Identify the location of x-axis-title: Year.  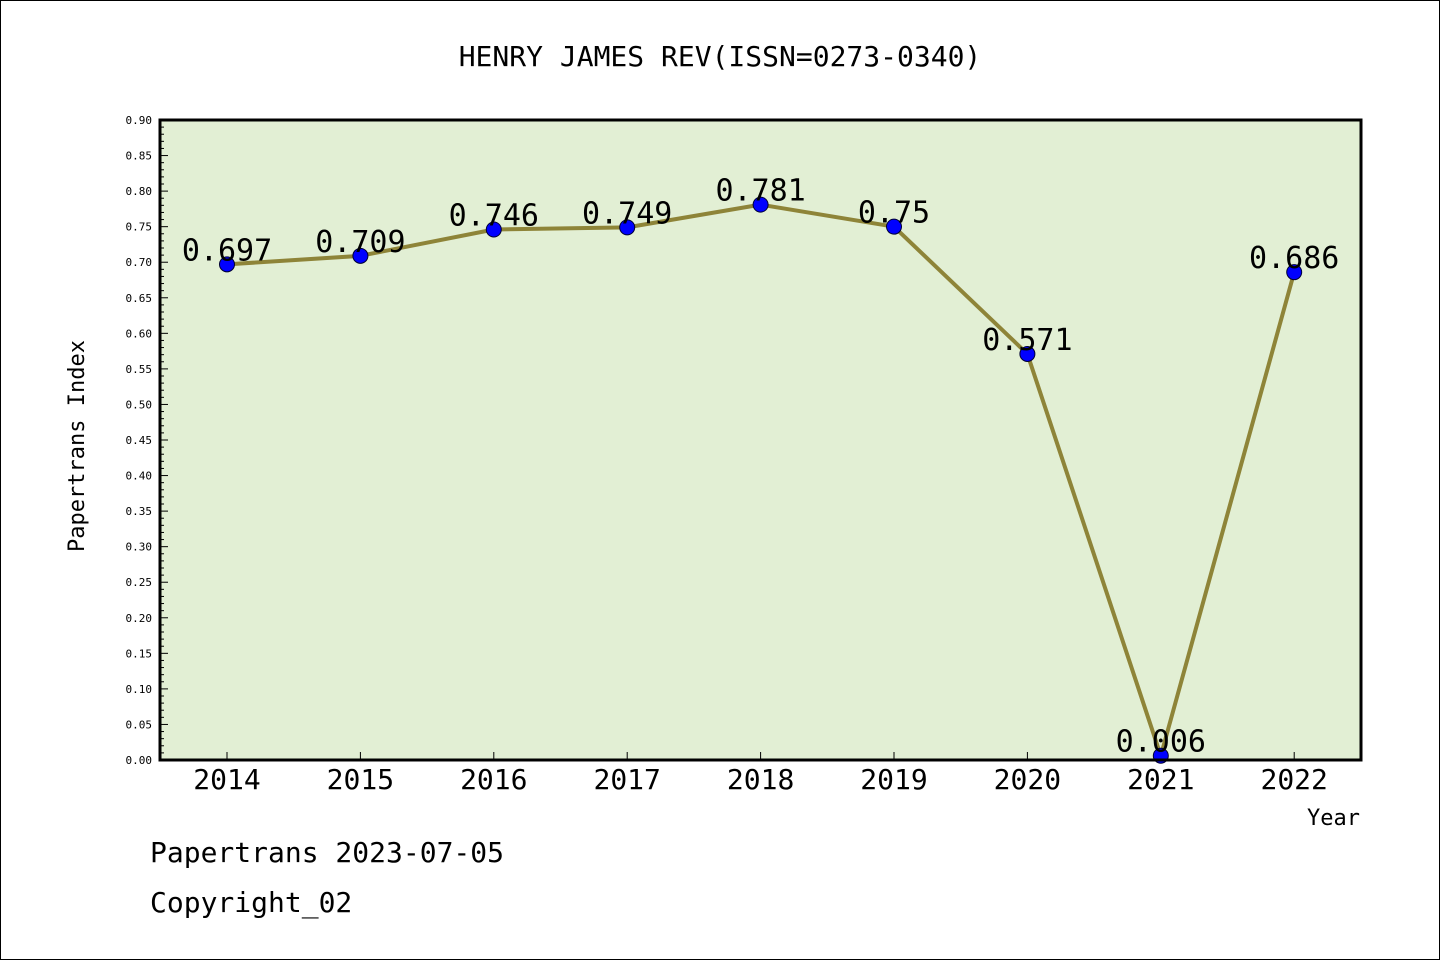
(1333, 818).